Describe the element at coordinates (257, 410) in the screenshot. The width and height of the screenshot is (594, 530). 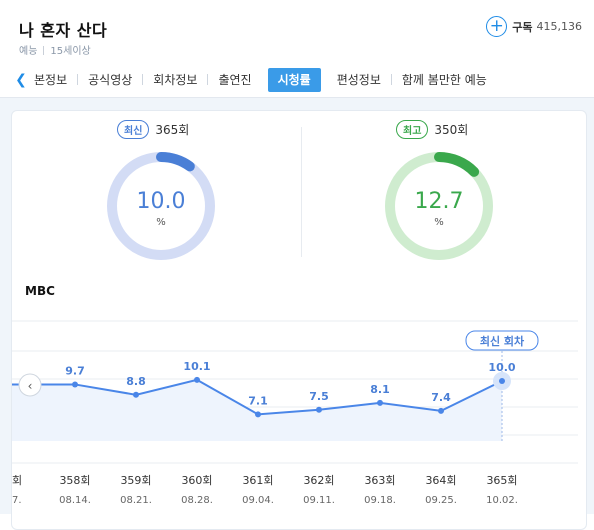
I see `chart-area-fill` at that location.